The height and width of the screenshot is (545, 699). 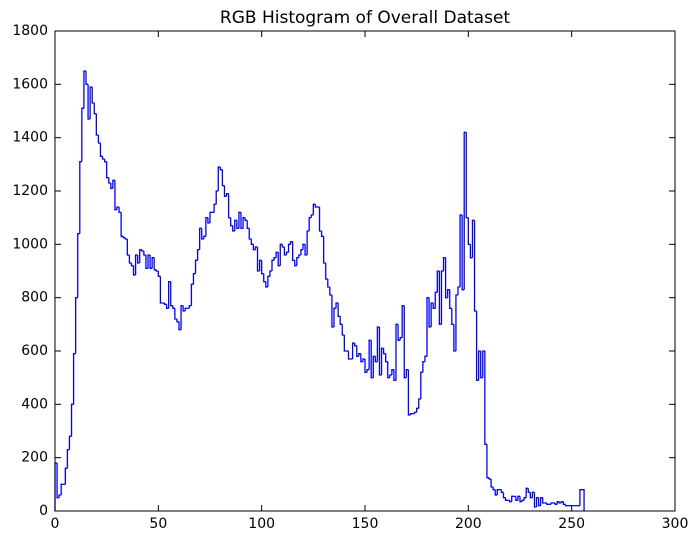 What do you see at coordinates (30, 138) in the screenshot?
I see `y-tick-label: 1400` at bounding box center [30, 138].